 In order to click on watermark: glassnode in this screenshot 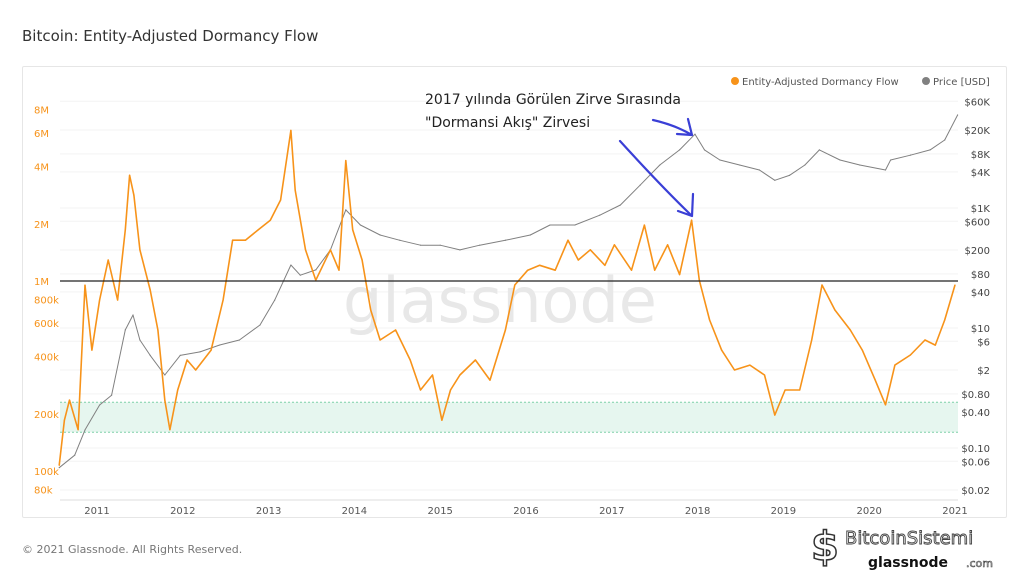, I will do `click(500, 300)`.